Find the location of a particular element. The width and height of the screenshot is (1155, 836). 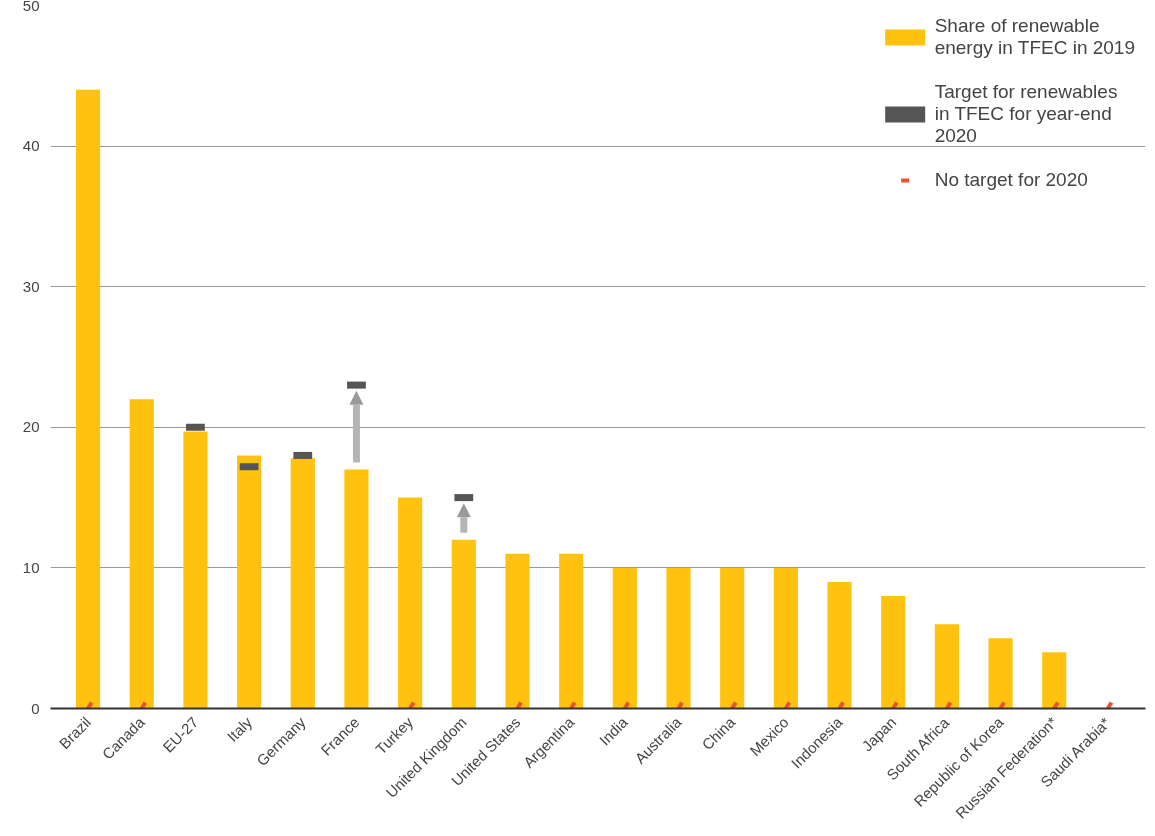

legend-label: Target for renewables in TFEC for year-end 2020 is located at coordinates (1026, 114).